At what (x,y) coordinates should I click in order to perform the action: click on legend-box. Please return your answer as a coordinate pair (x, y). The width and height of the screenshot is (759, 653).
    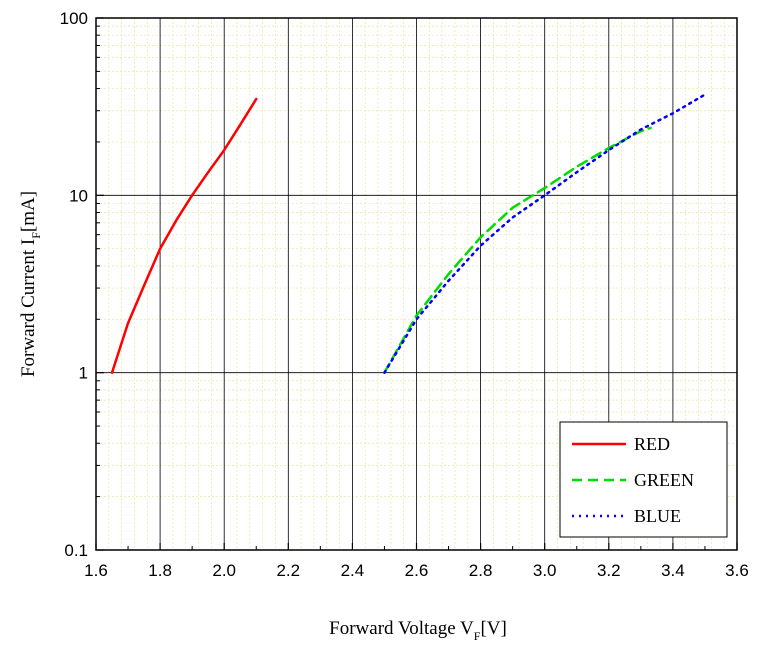
    Looking at the image, I should click on (643, 479).